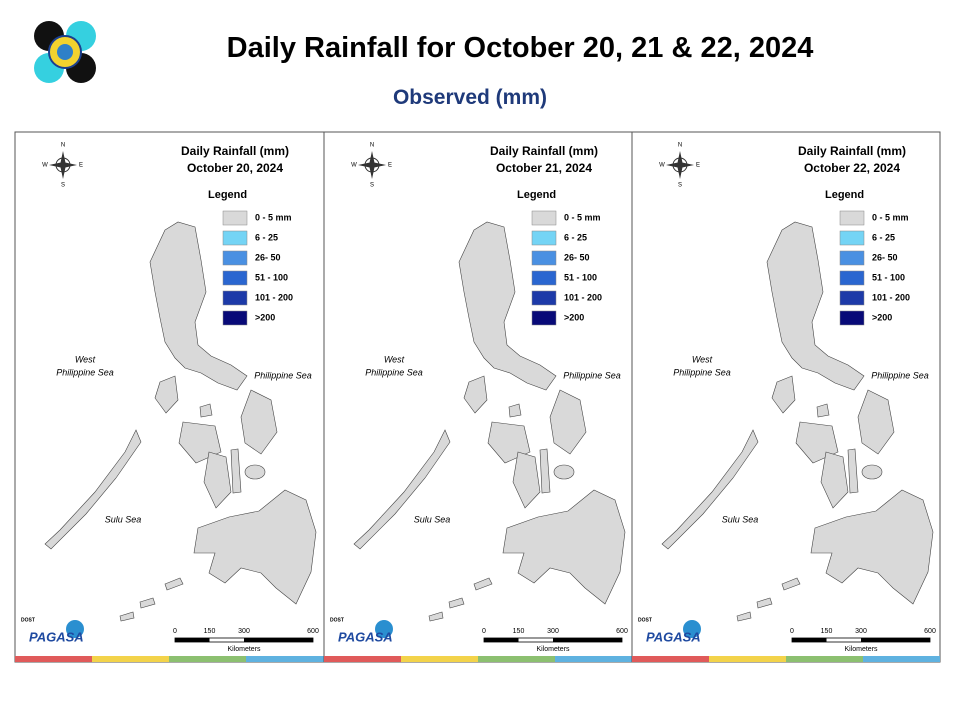  I want to click on panel-date: October 21, 2024, so click(544, 168).